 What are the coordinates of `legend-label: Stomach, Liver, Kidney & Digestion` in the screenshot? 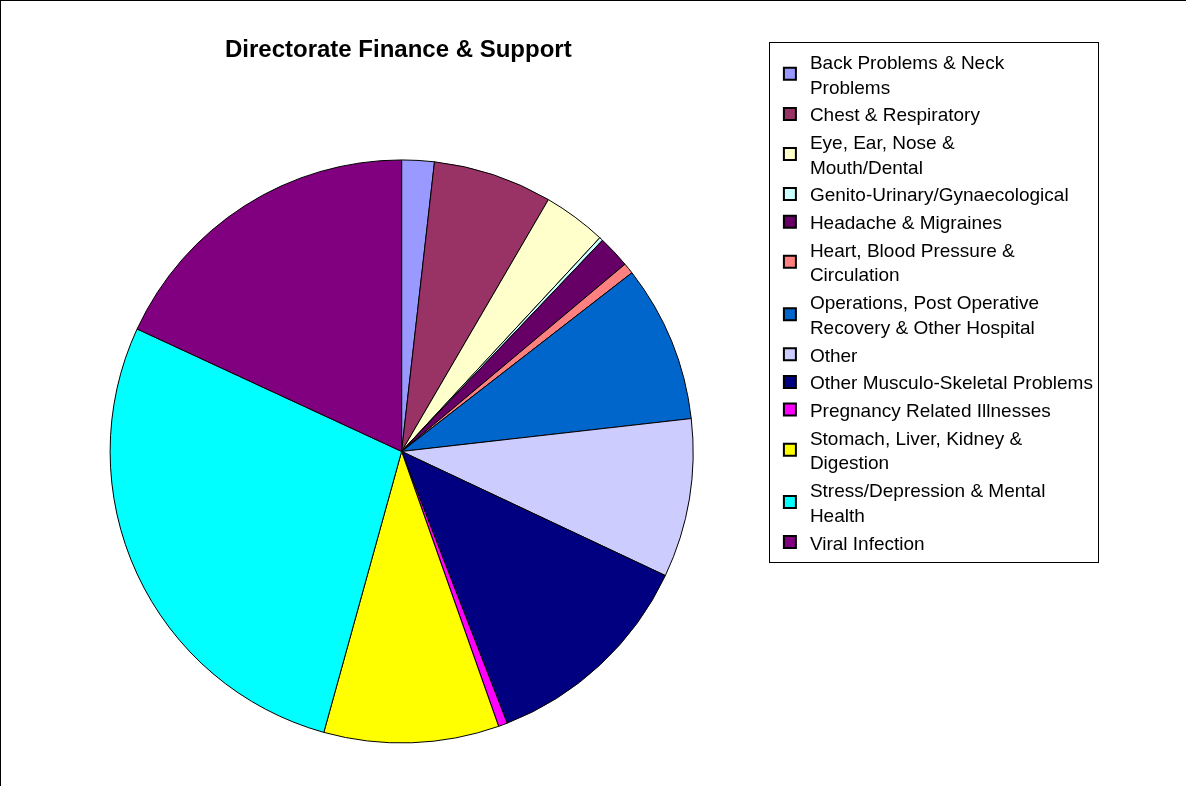 It's located at (916, 450).